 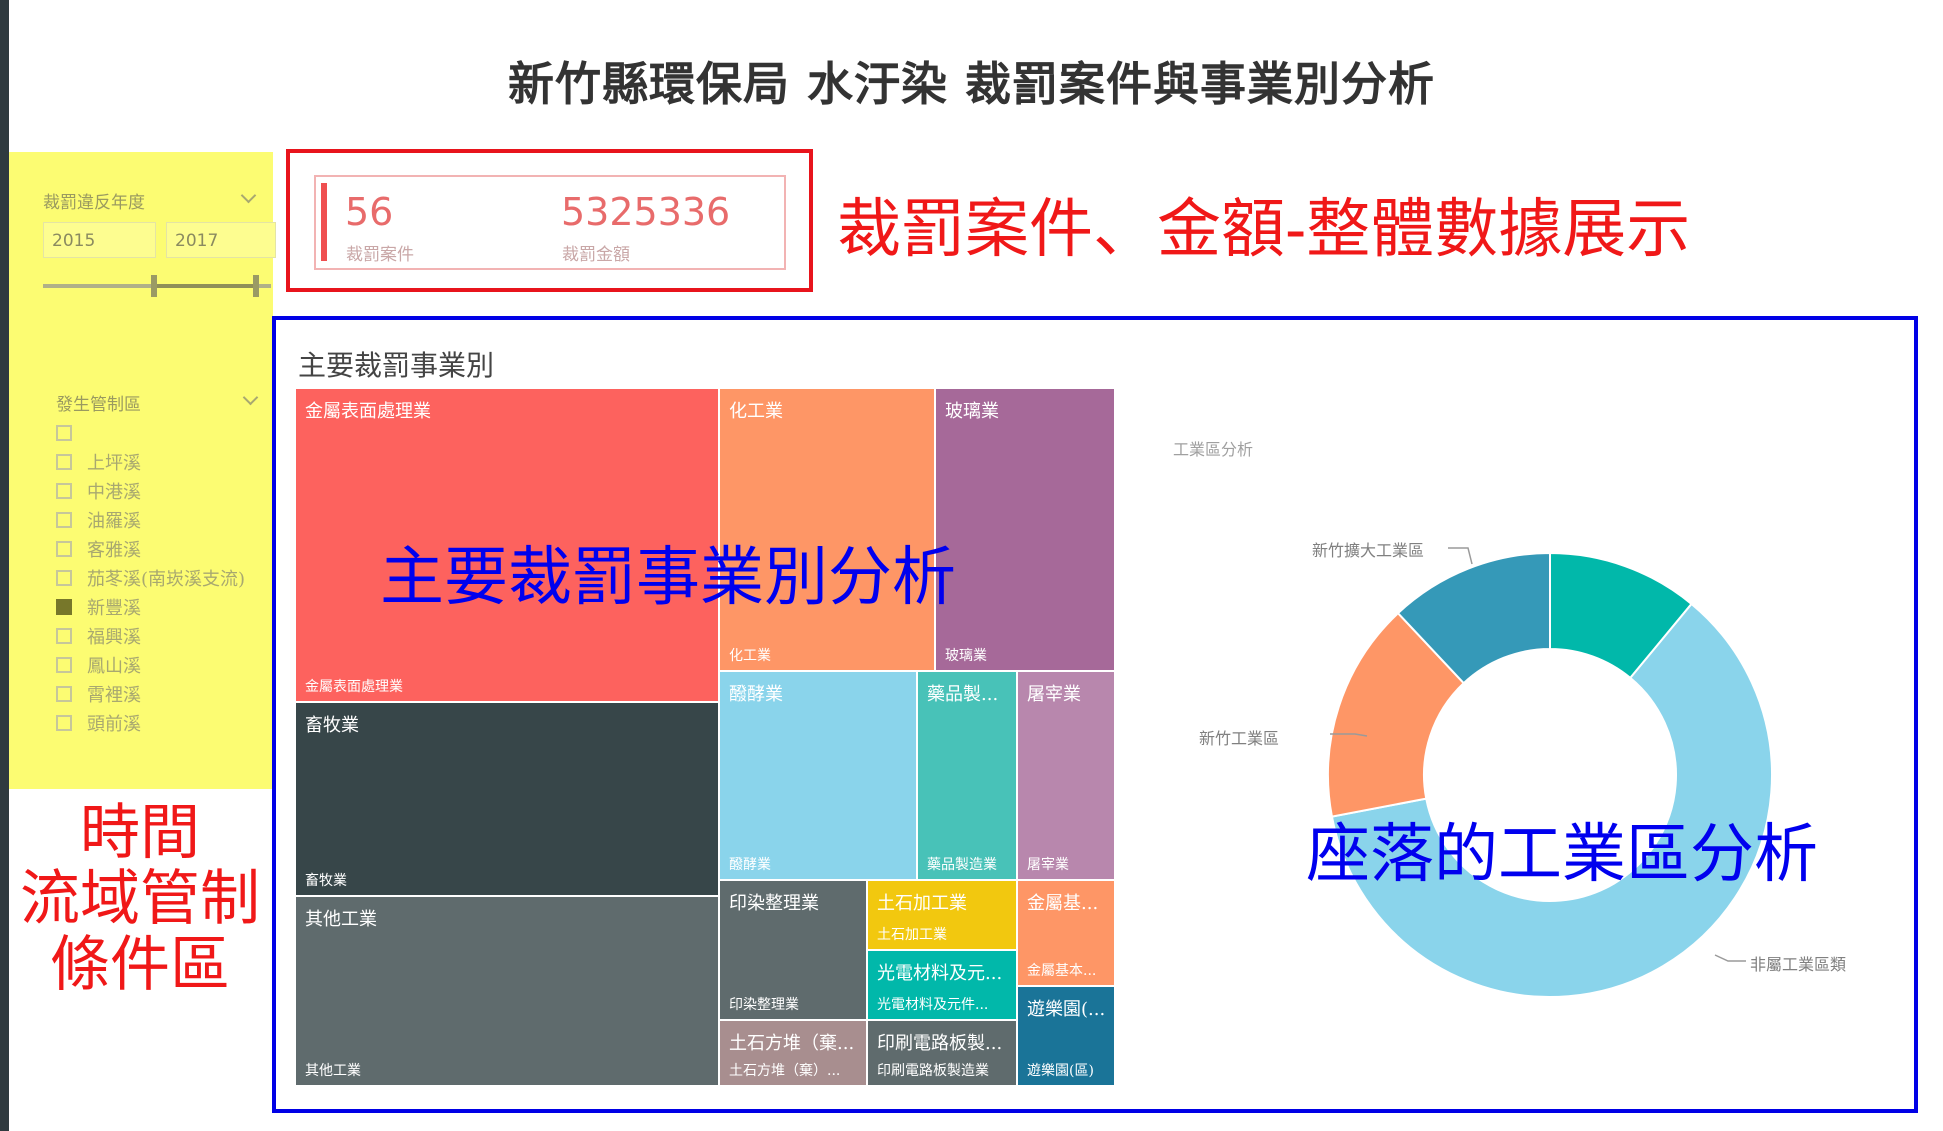 I want to click on conditions-annotation: 時間 流域管制 條件區, so click(x=140, y=898).